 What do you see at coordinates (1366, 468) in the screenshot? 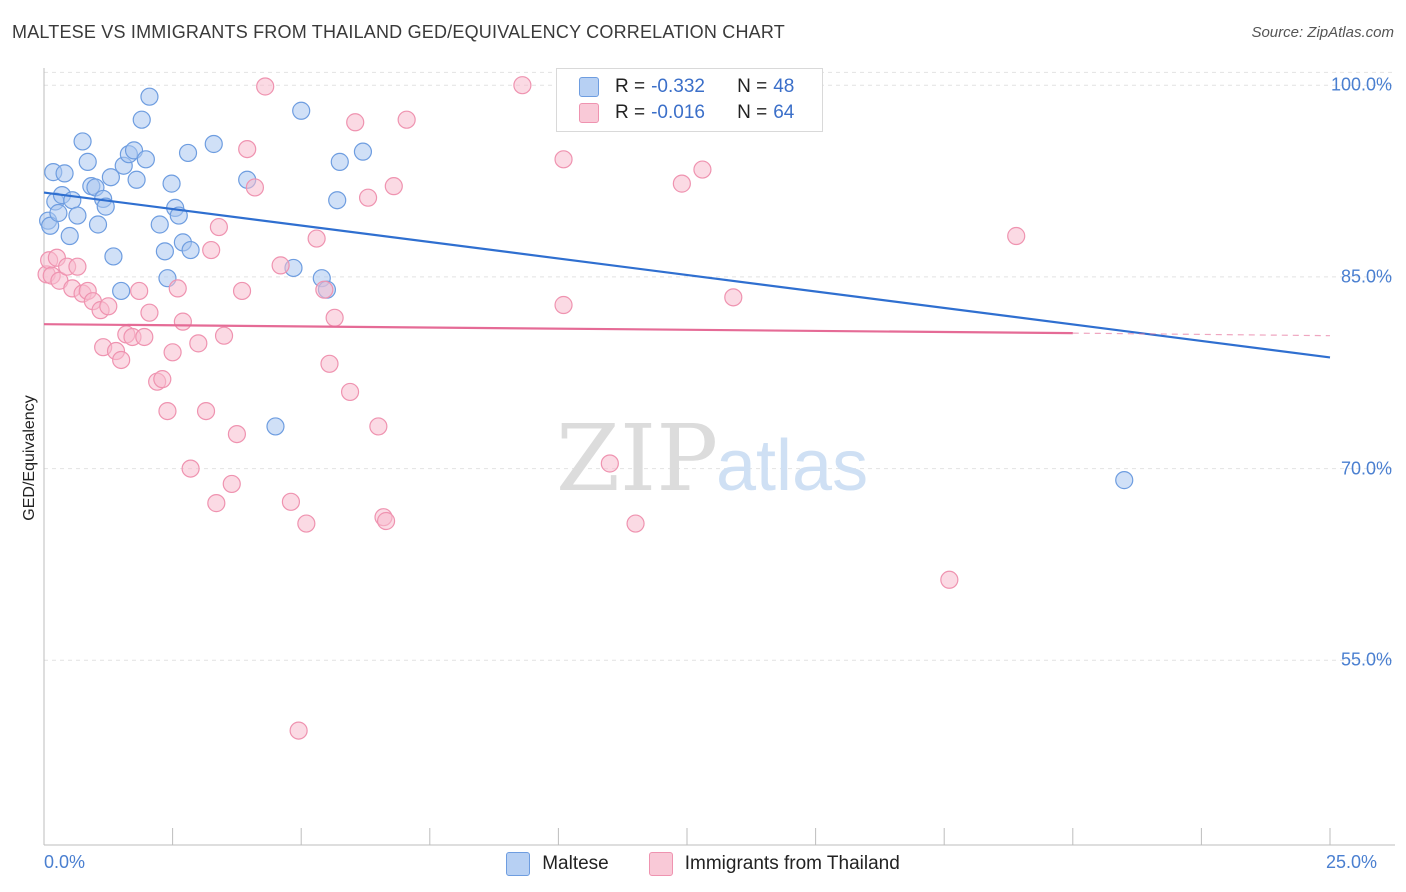
I see `y-tick-label: 70.0%` at bounding box center [1366, 468].